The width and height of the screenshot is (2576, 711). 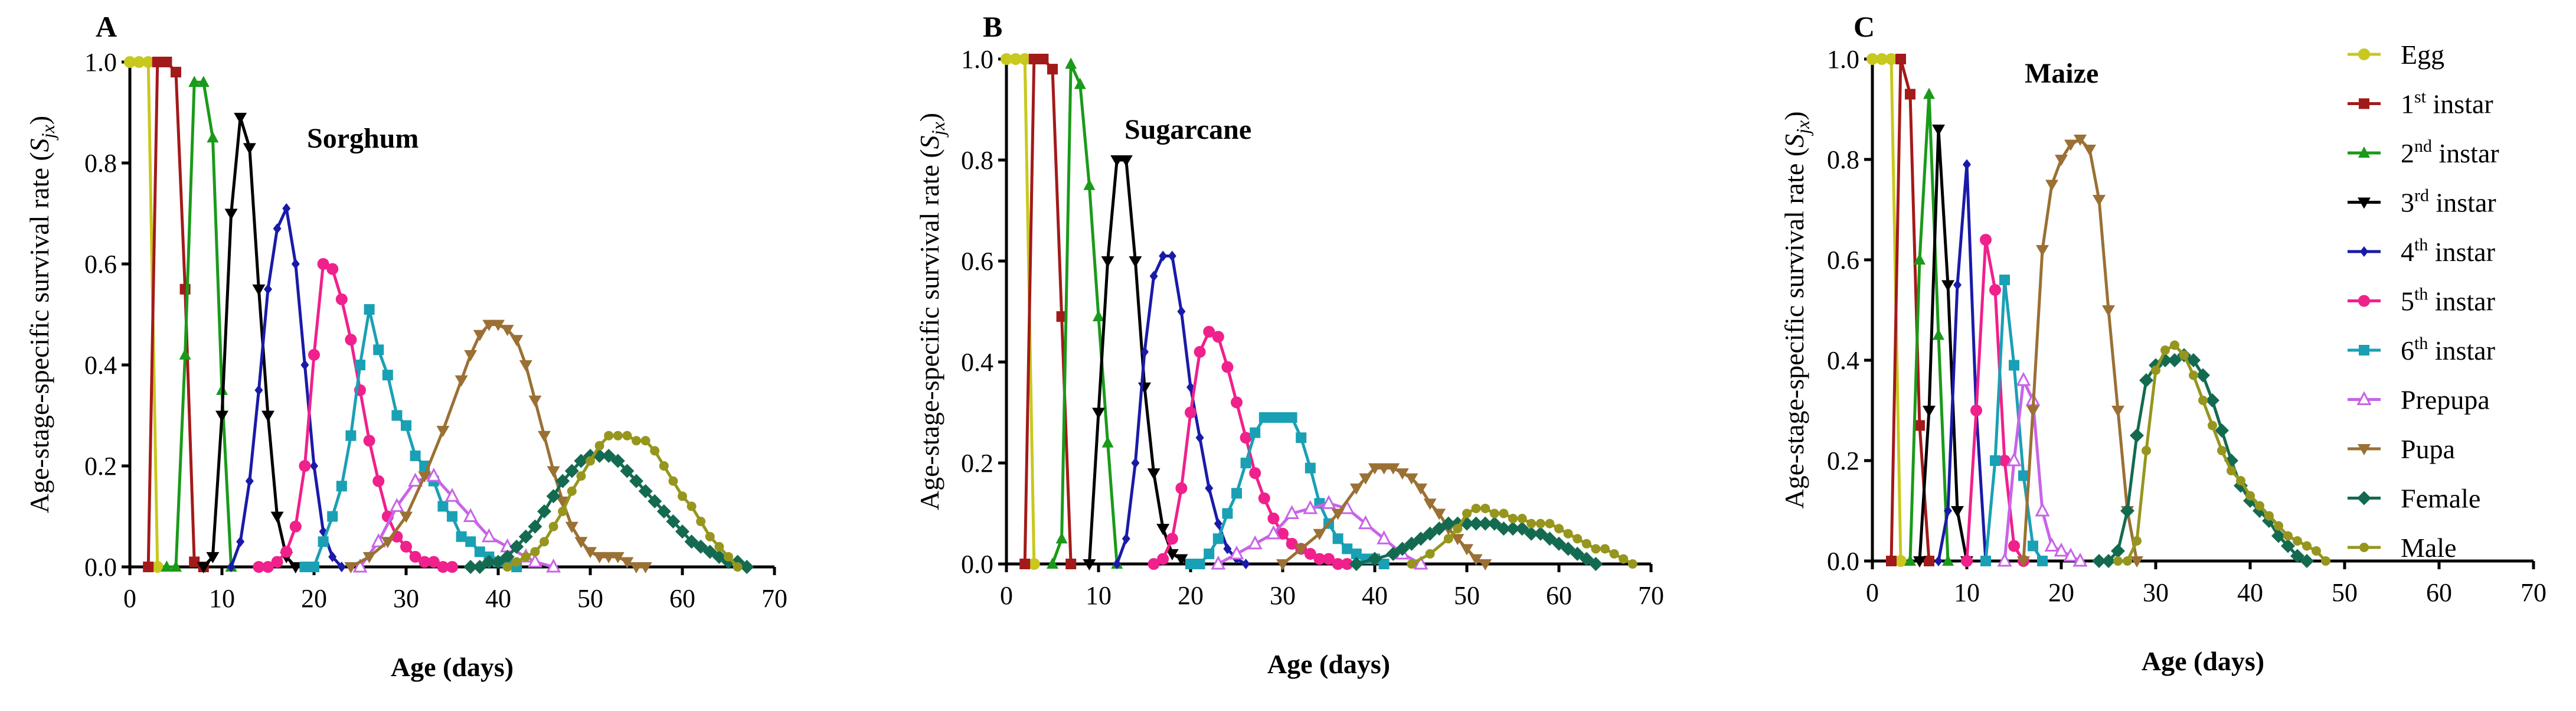 I want to click on panel-letter: C, so click(x=1864, y=26).